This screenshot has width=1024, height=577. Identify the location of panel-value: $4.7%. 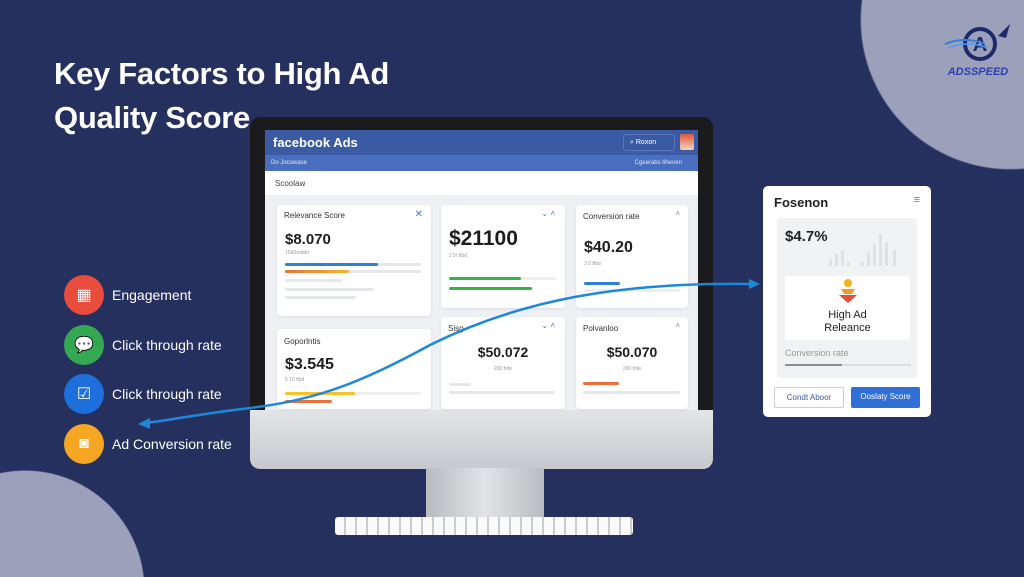
(806, 236).